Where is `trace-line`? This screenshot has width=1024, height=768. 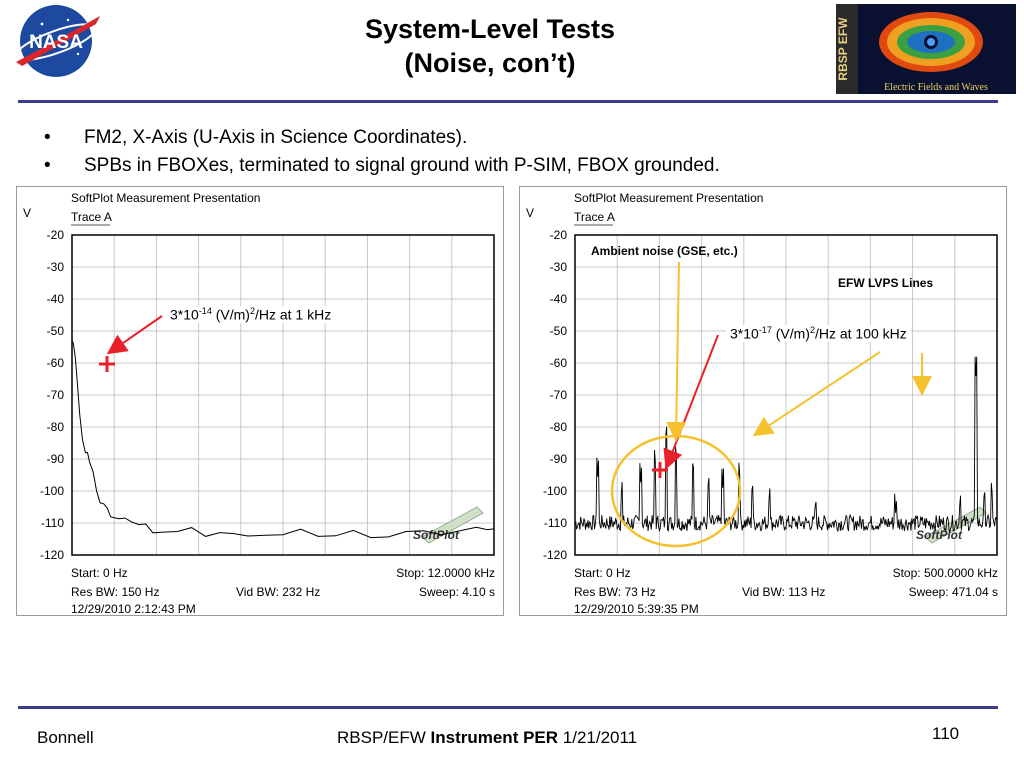 trace-line is located at coordinates (283, 439).